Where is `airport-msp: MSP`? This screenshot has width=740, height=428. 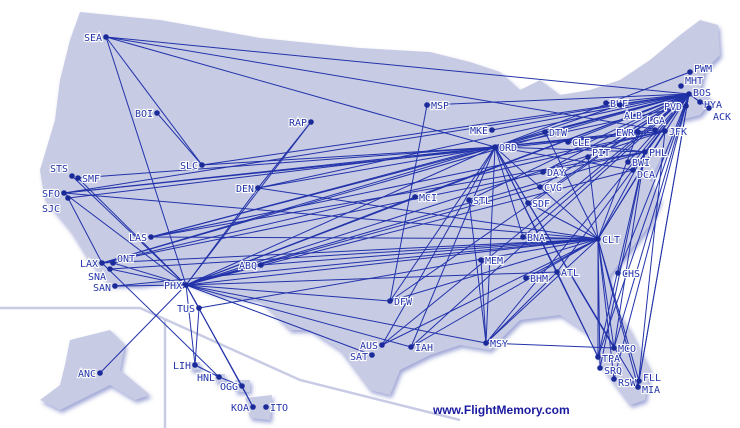
airport-msp: MSP is located at coordinates (437, 106).